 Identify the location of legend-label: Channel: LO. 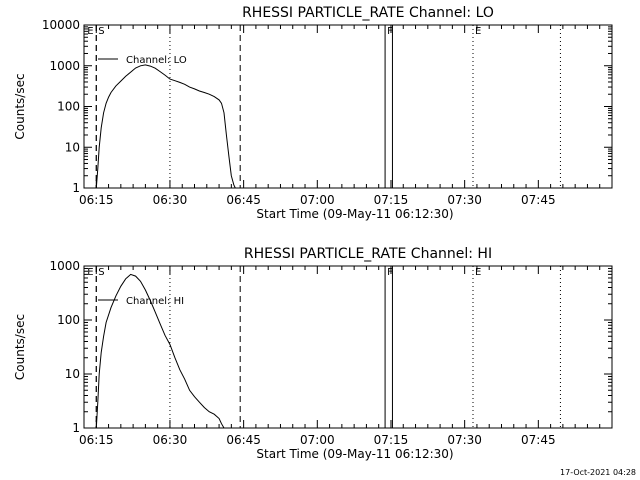
(156, 60).